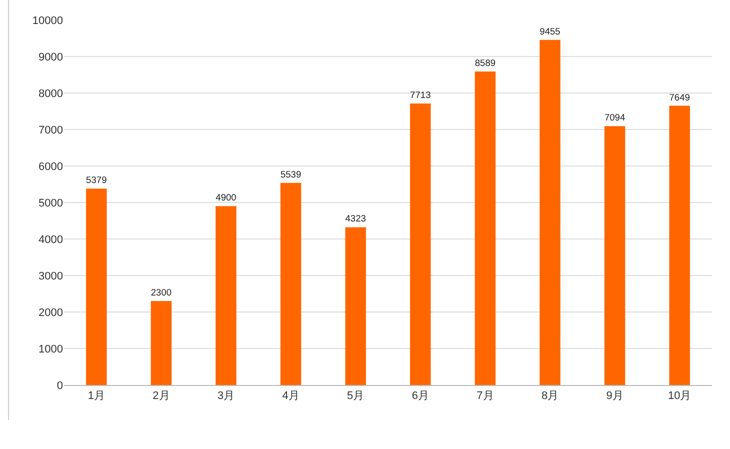 This screenshot has height=449, width=730. What do you see at coordinates (291, 396) in the screenshot?
I see `x-tick-label: 4月` at bounding box center [291, 396].